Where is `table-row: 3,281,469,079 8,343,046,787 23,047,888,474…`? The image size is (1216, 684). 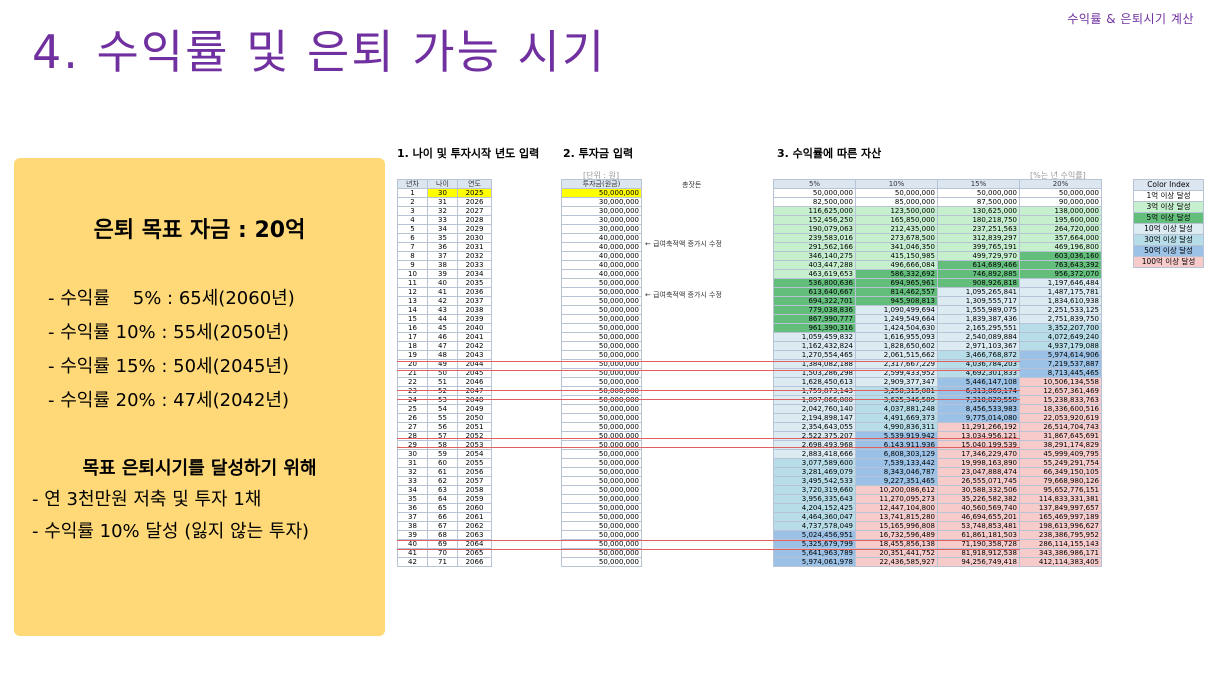
table-row: 3,281,469,079 8,343,046,787 23,047,888,474… is located at coordinates (937, 472).